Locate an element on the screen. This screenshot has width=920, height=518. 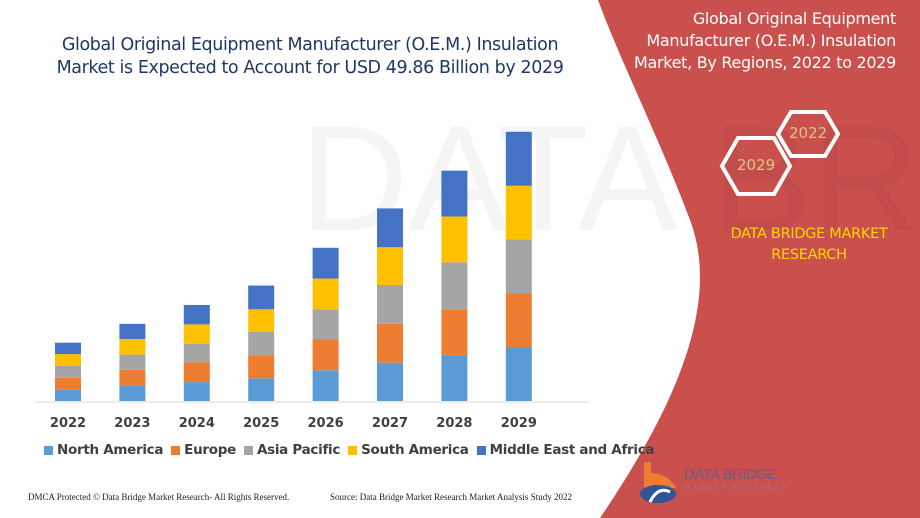
hex-year-2022: 2022 is located at coordinates (808, 133).